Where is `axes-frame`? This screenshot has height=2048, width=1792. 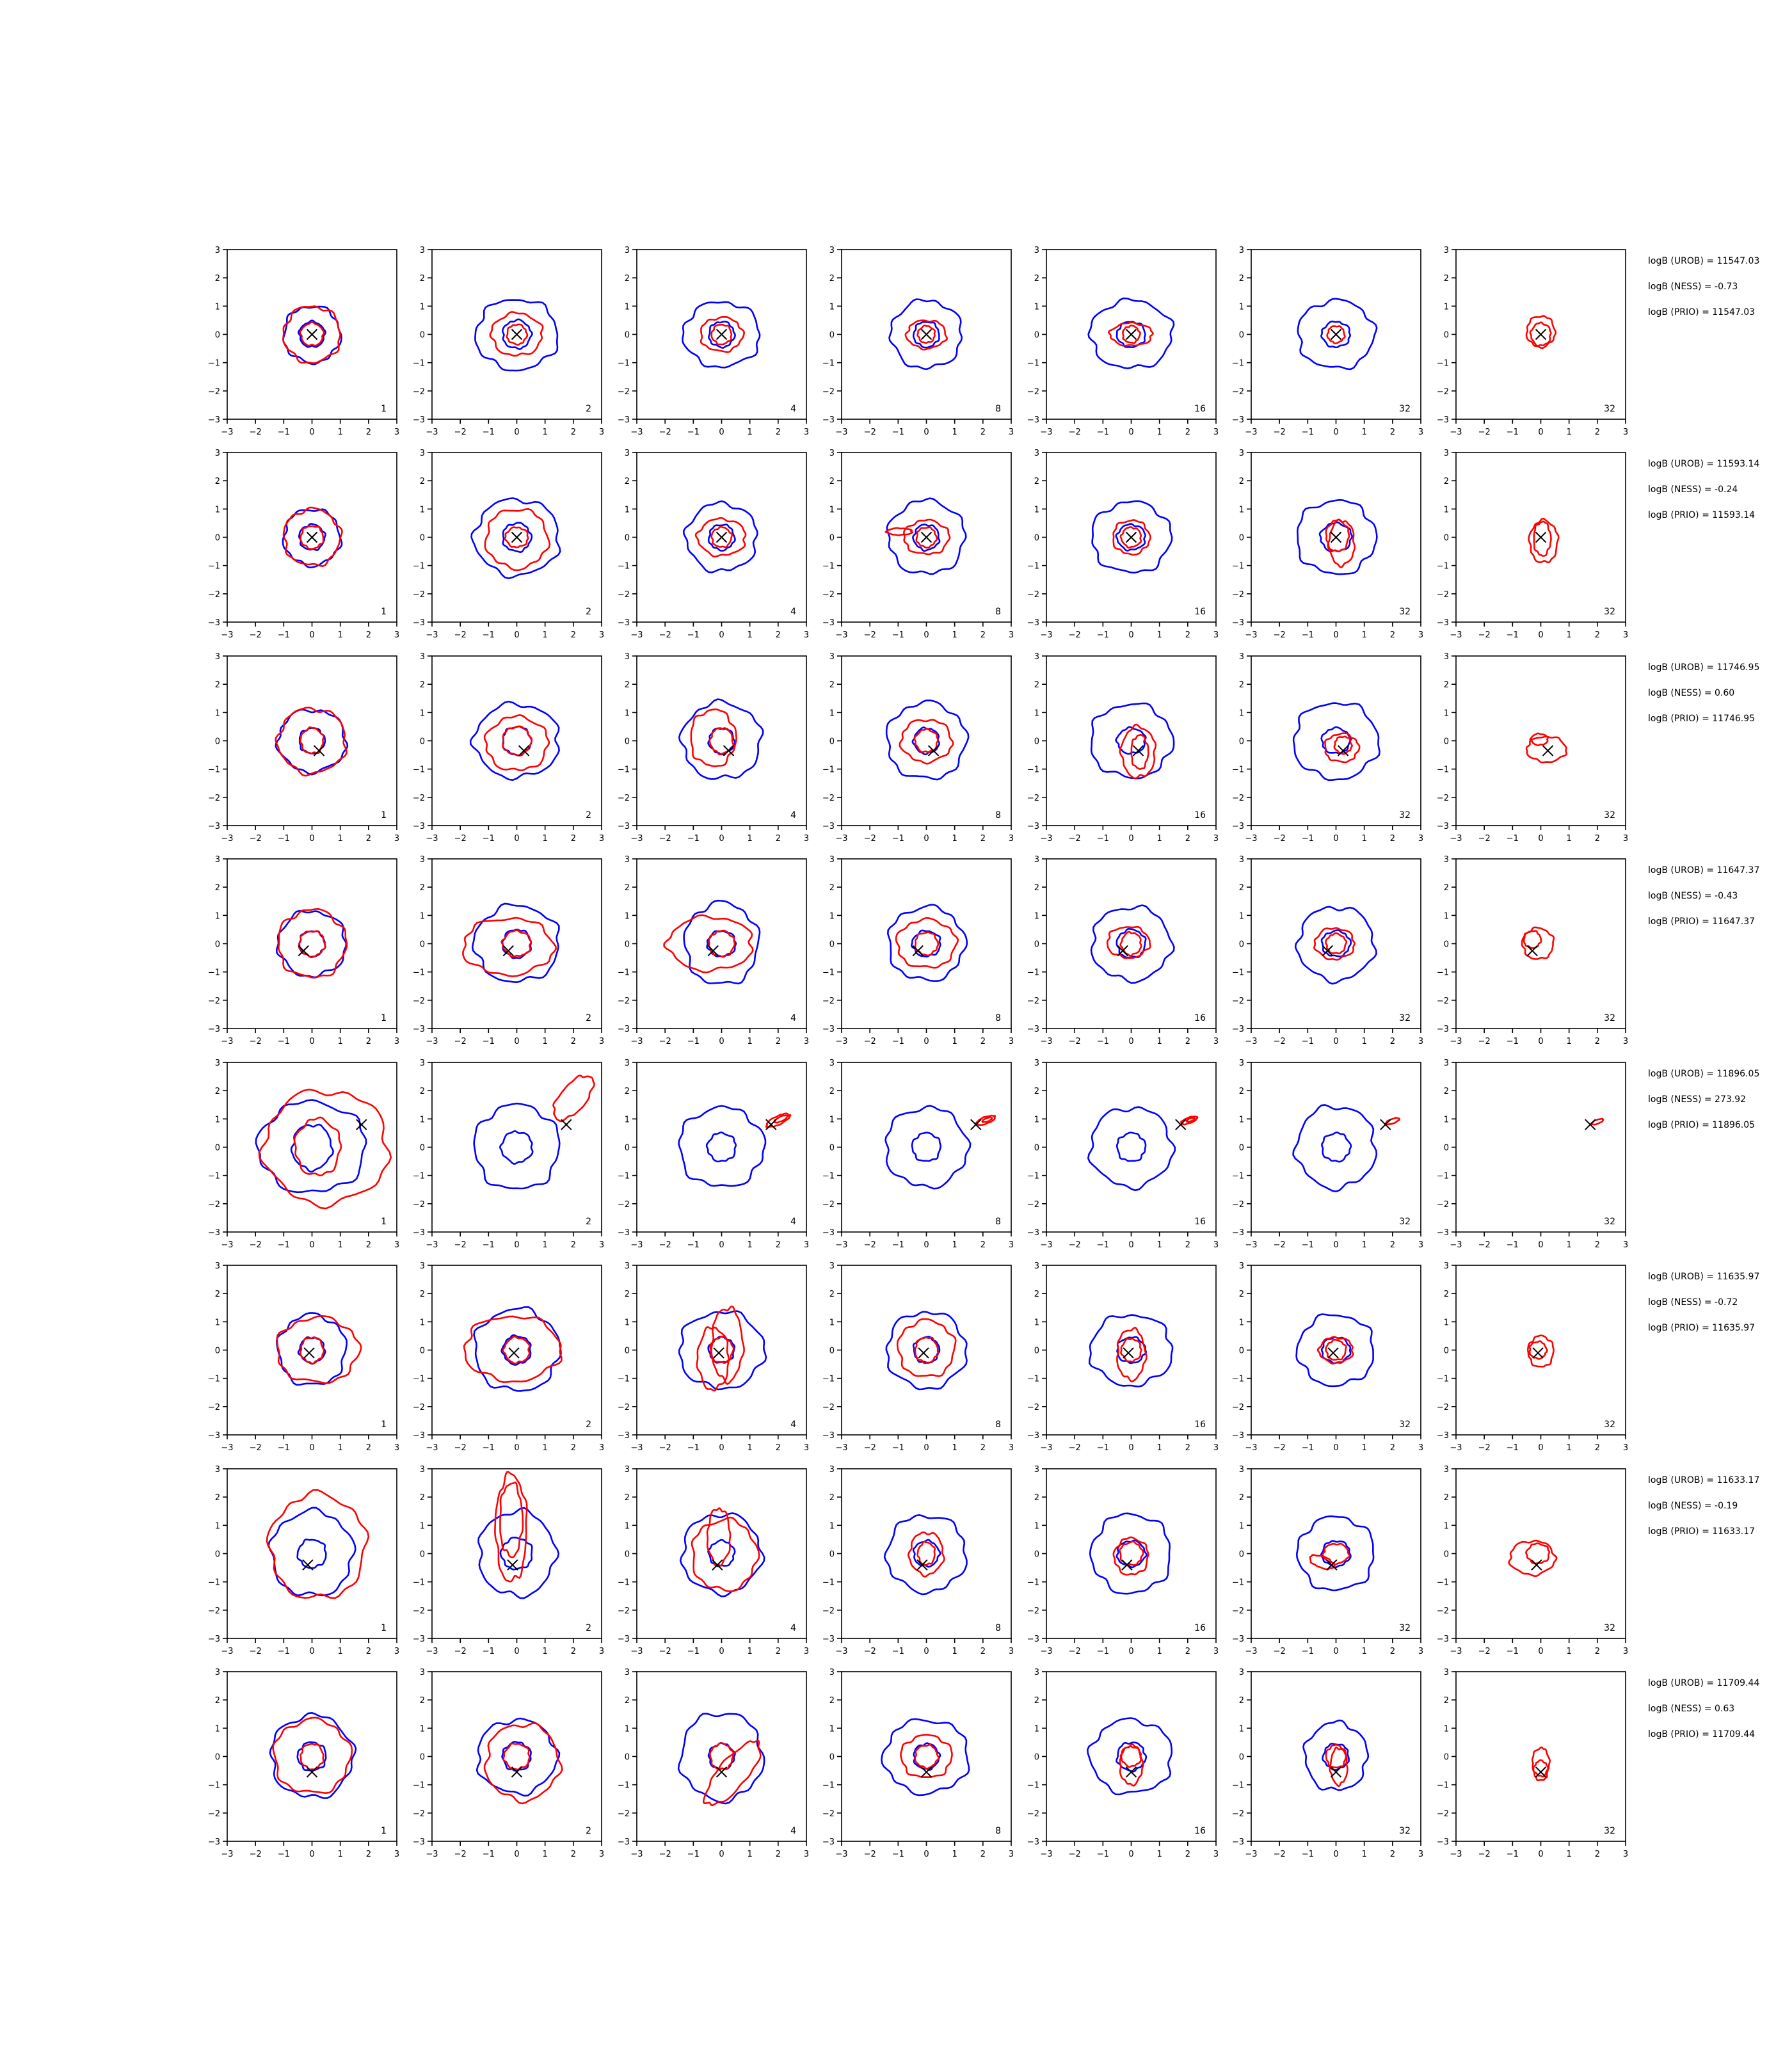
axes-frame is located at coordinates (516, 1553).